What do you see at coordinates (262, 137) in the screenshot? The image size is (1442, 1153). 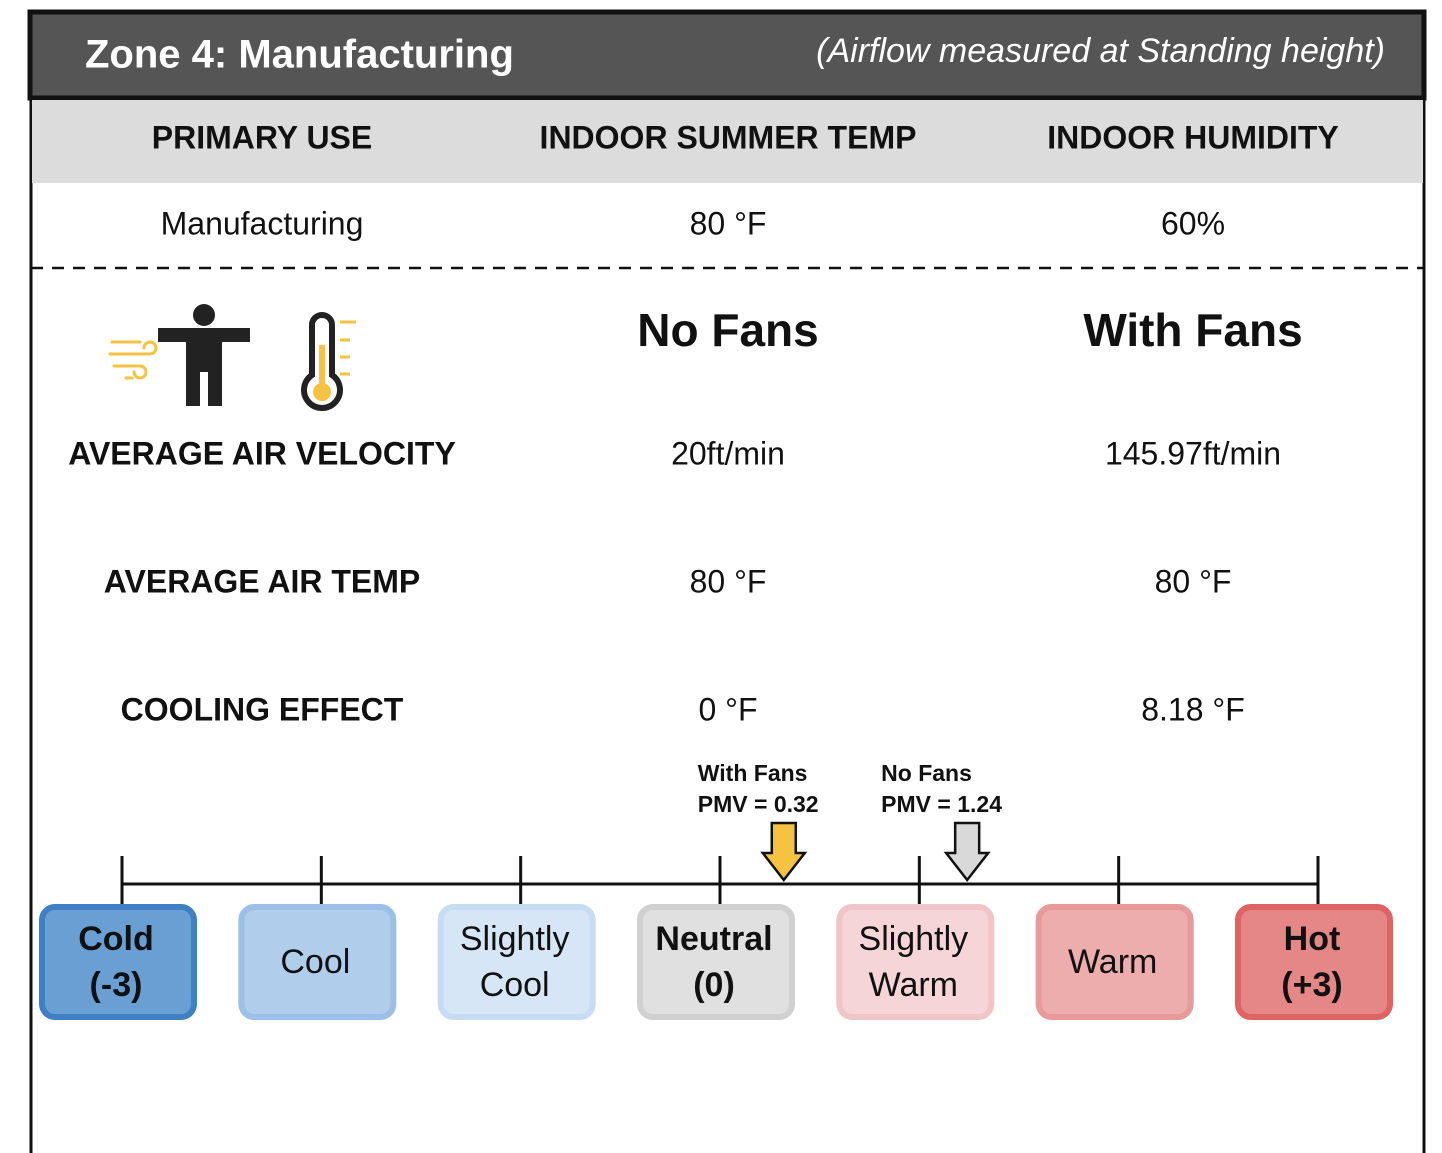 I see `table-header: PRIMARY USE` at bounding box center [262, 137].